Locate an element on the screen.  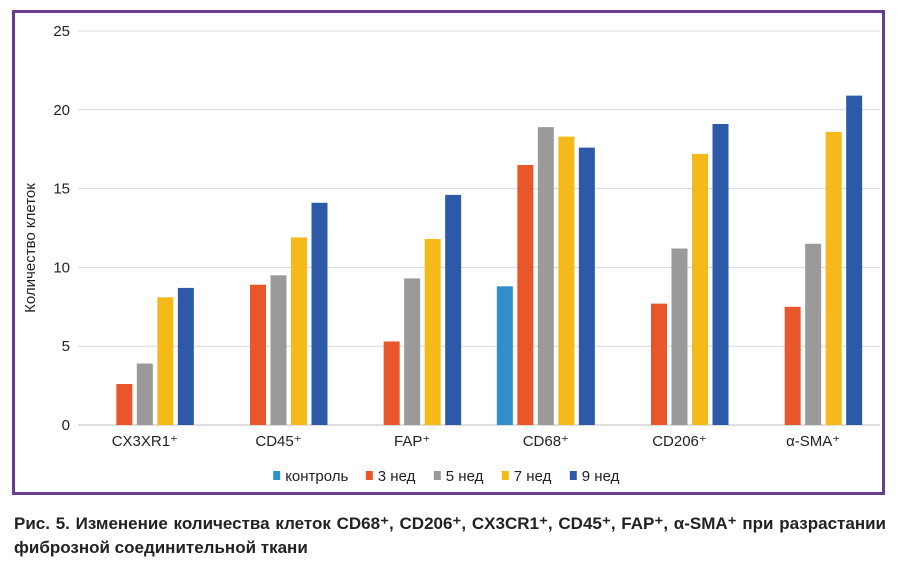
legend: контроль 3 нед 5 нед 7 нед 9 нед is located at coordinates (446, 476).